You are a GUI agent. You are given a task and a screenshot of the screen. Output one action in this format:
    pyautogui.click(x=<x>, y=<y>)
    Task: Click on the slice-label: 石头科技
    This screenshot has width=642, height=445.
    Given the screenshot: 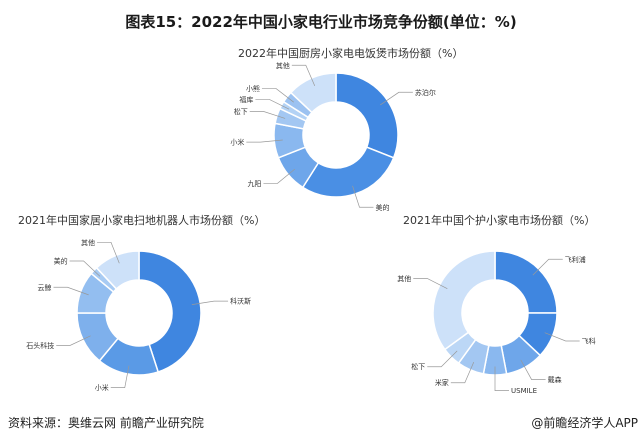 What is the action you would take?
    pyautogui.click(x=40, y=345)
    